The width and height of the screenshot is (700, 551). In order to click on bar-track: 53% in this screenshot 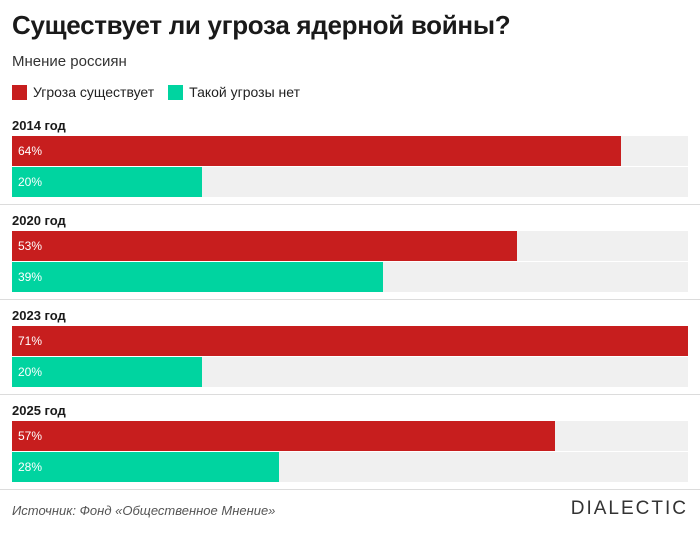, I will do `click(350, 246)`.